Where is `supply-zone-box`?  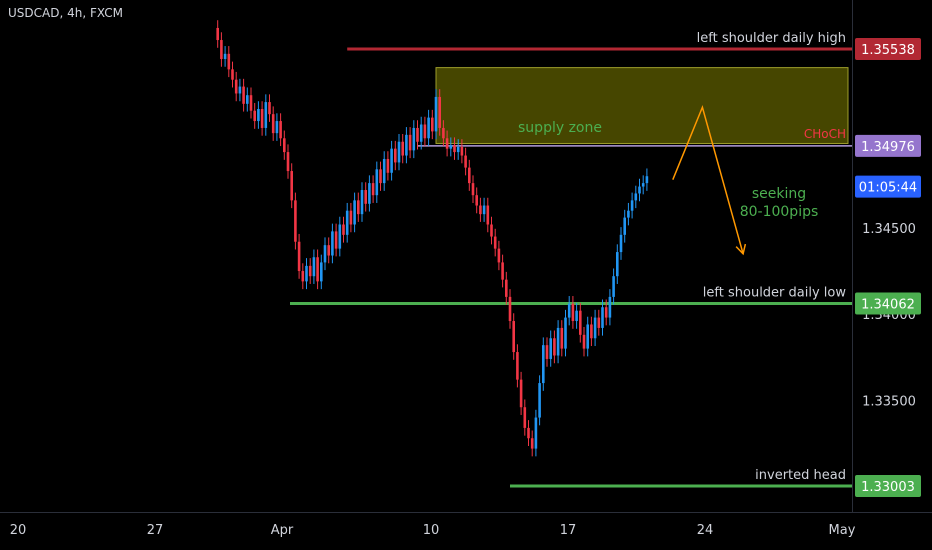 supply-zone-box is located at coordinates (642, 105).